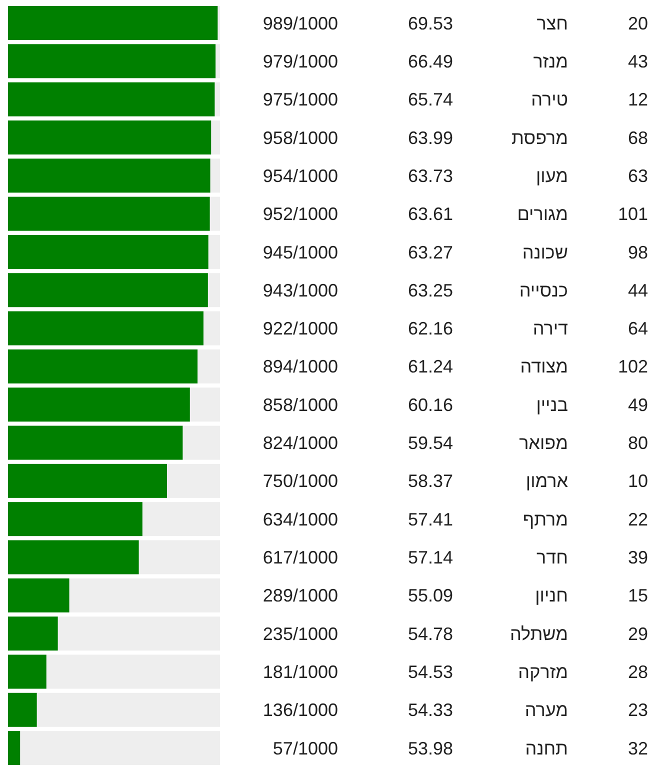 This screenshot has width=661, height=780. I want to click on data-label: 922/1000, so click(300, 328).